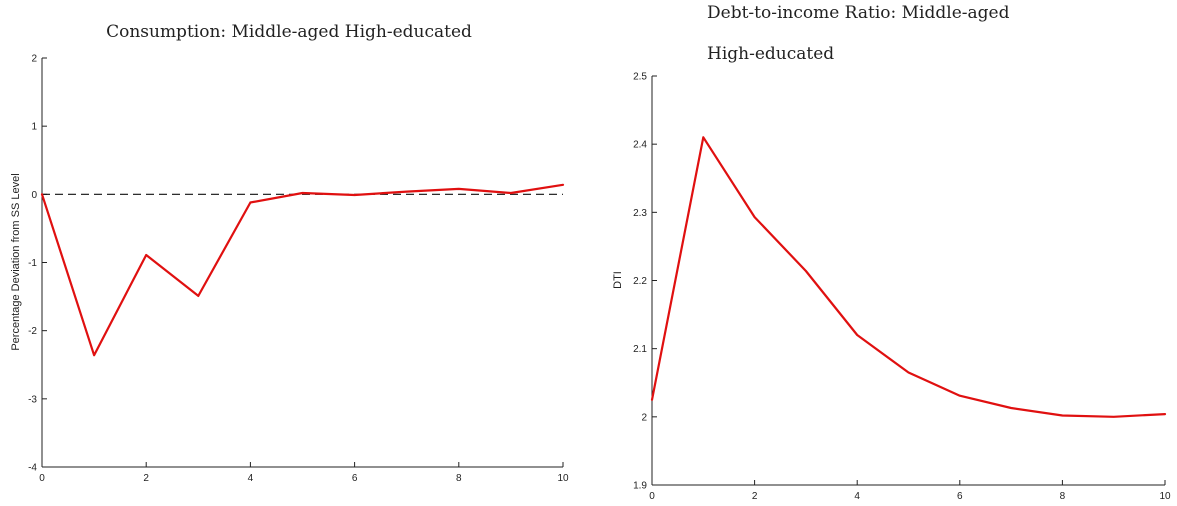 This screenshot has width=1177, height=506. I want to click on y-tick-label: 1, so click(34, 127).